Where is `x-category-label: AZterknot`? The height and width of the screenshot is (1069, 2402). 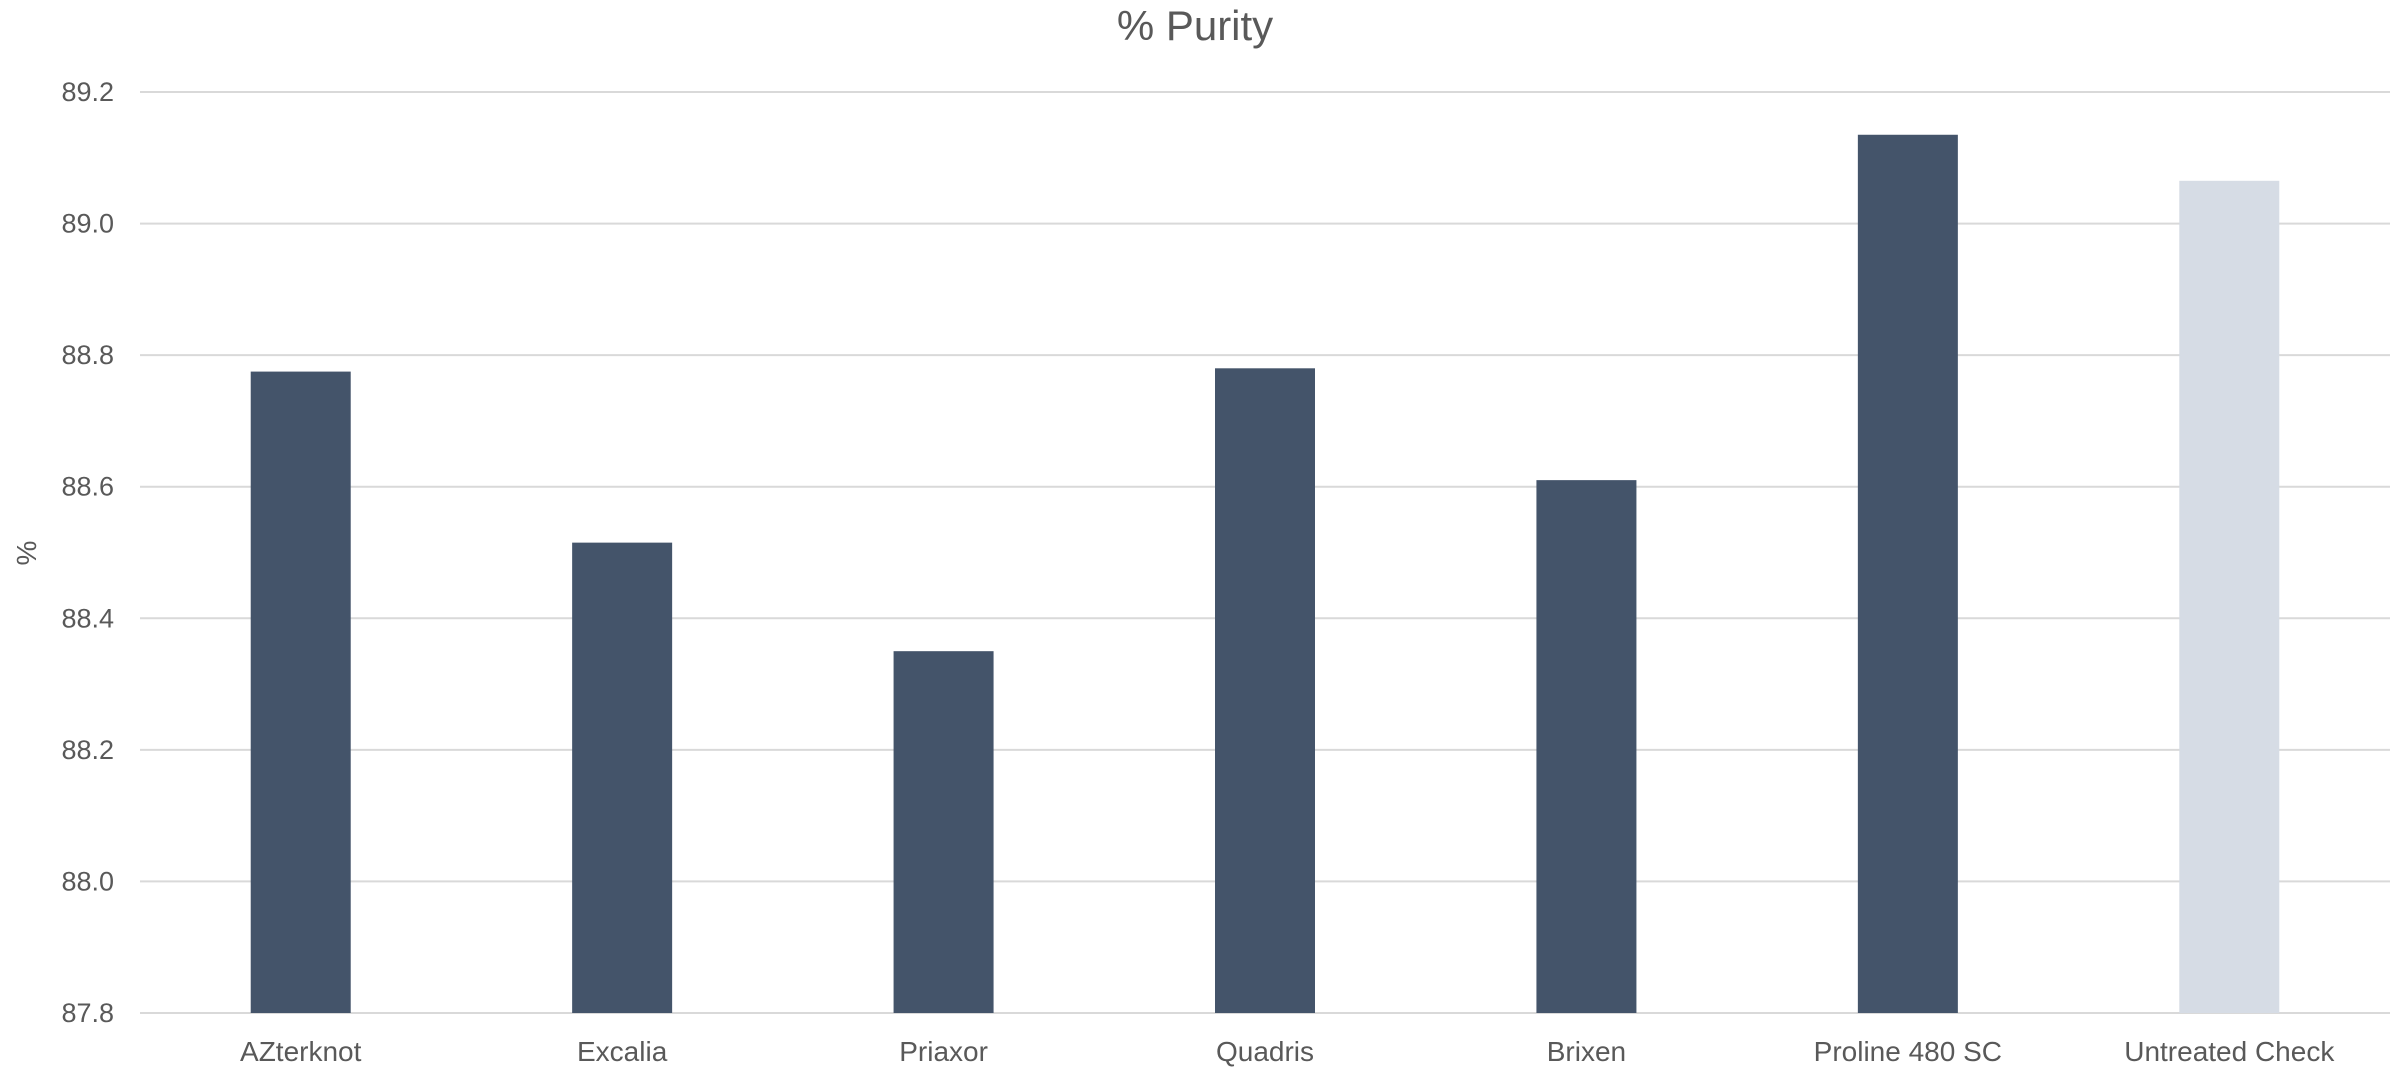 x-category-label: AZterknot is located at coordinates (301, 1051).